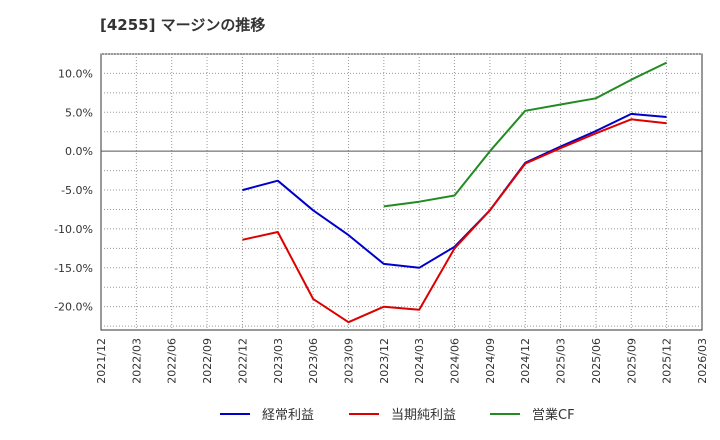 The image size is (720, 440). What do you see at coordinates (667, 361) in the screenshot?
I see `x-tick-label: 2025/12` at bounding box center [667, 361].